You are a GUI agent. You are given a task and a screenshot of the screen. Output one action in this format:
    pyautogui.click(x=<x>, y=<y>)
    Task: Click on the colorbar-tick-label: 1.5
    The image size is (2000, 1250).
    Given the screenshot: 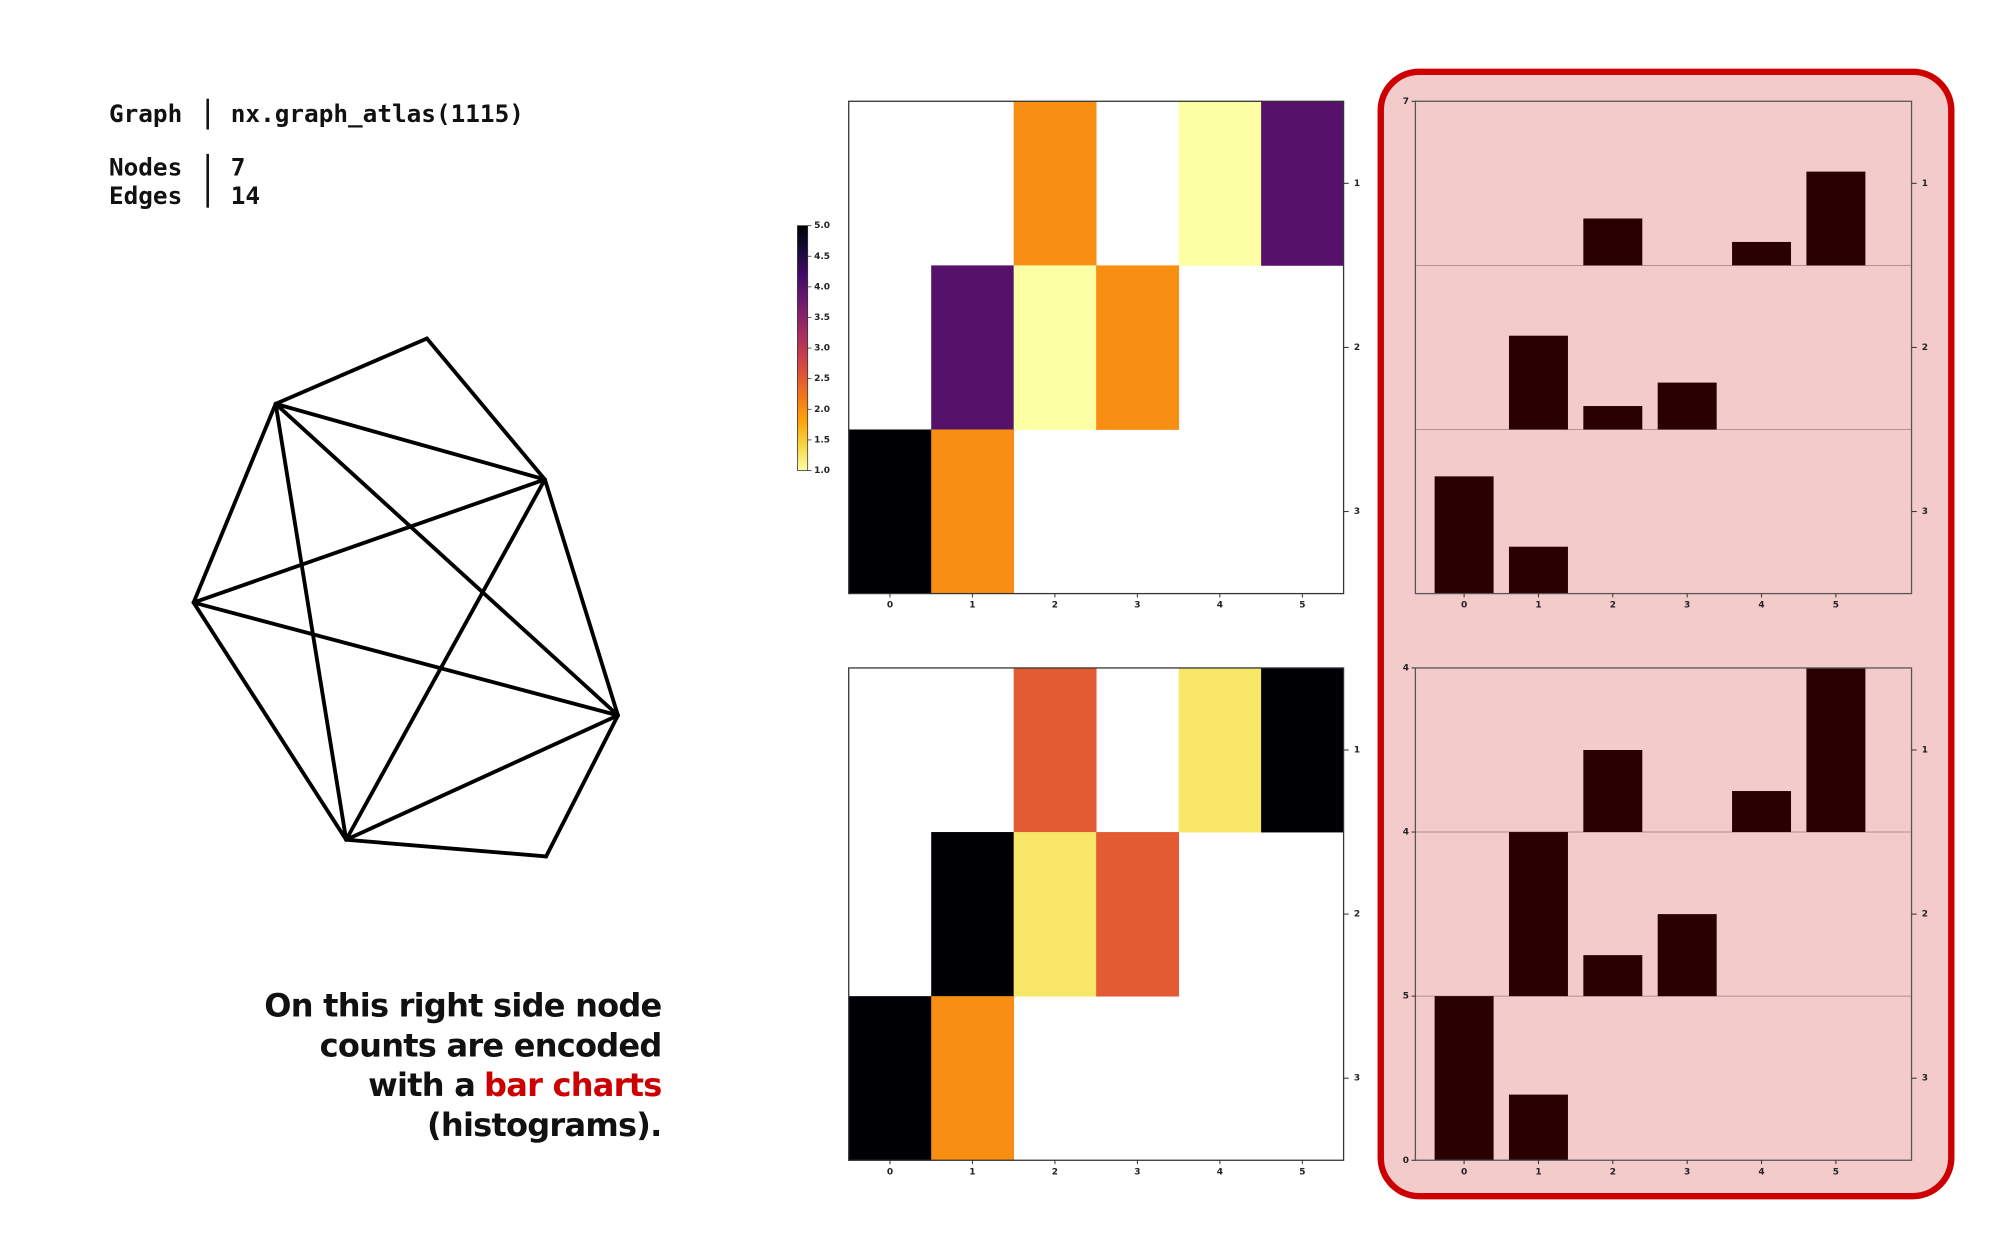 What is the action you would take?
    pyautogui.click(x=822, y=440)
    